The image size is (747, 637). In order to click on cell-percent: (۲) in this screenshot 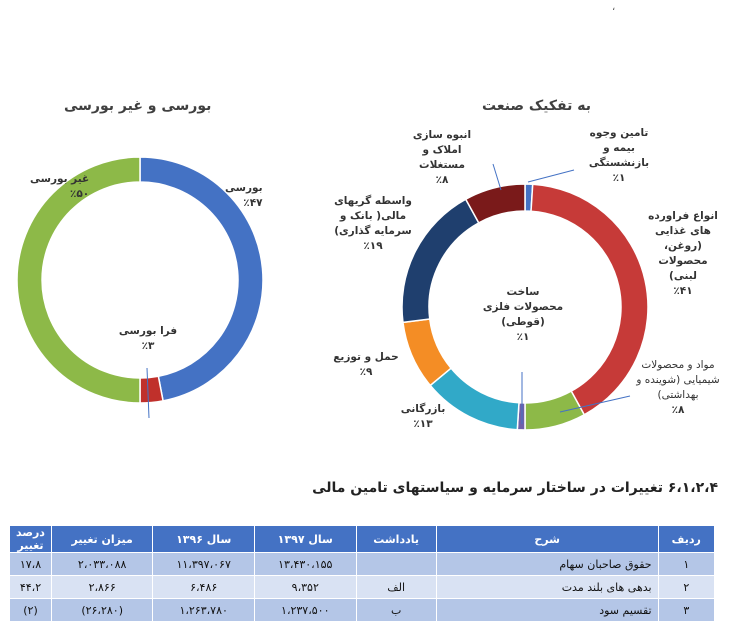, I will do `click(30, 610)`.